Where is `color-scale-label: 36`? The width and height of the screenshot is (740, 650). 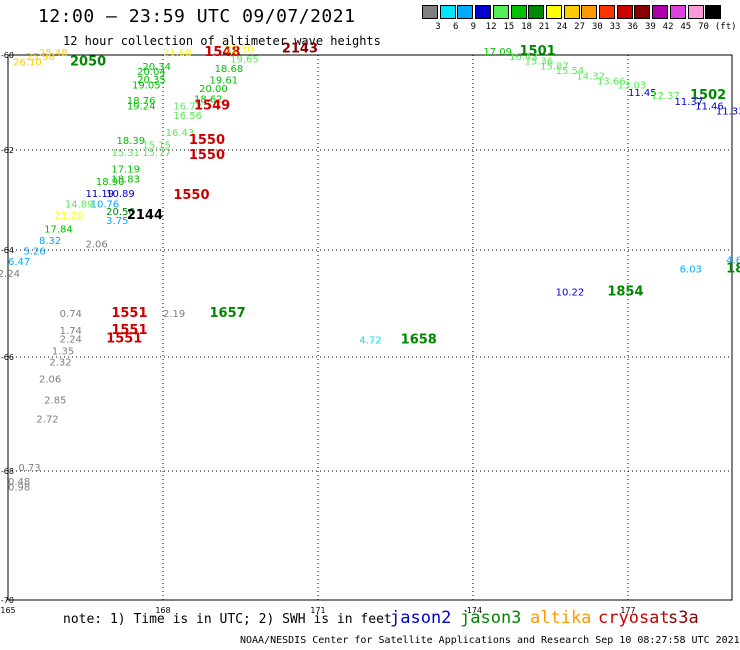
color-scale-label: 36 is located at coordinates (633, 27).